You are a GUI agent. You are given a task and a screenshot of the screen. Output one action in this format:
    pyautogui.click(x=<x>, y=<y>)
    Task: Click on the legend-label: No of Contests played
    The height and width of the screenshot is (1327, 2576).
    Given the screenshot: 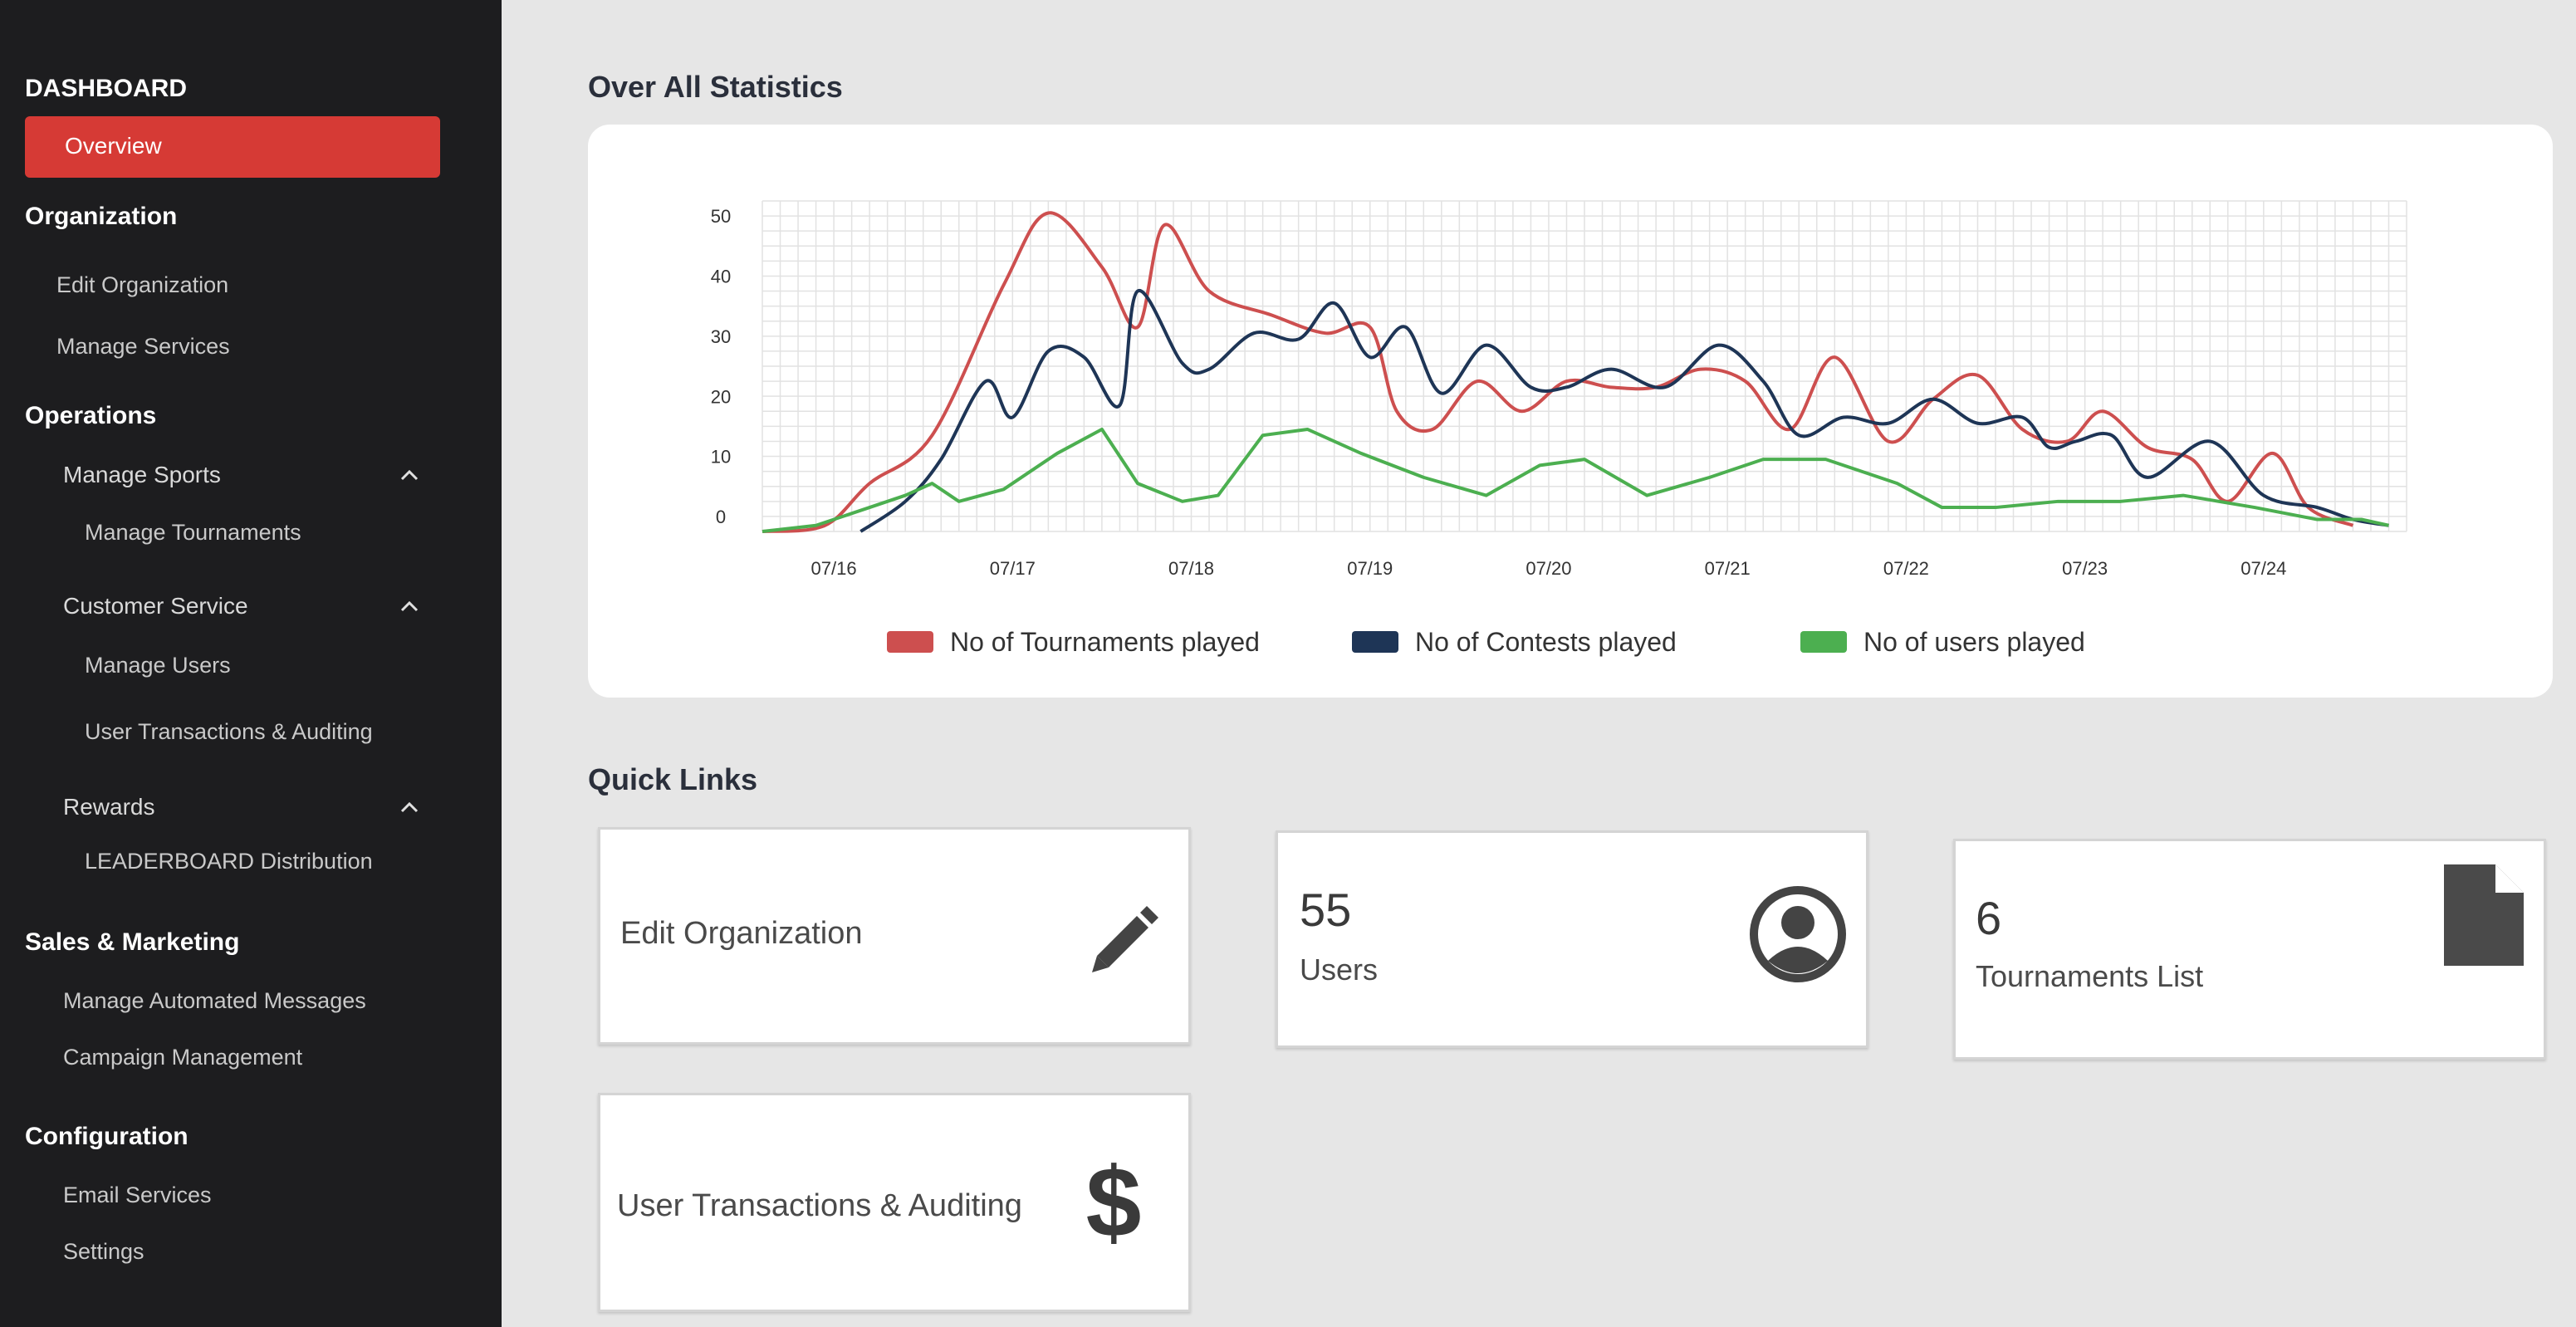 What is the action you would take?
    pyautogui.click(x=1546, y=642)
    